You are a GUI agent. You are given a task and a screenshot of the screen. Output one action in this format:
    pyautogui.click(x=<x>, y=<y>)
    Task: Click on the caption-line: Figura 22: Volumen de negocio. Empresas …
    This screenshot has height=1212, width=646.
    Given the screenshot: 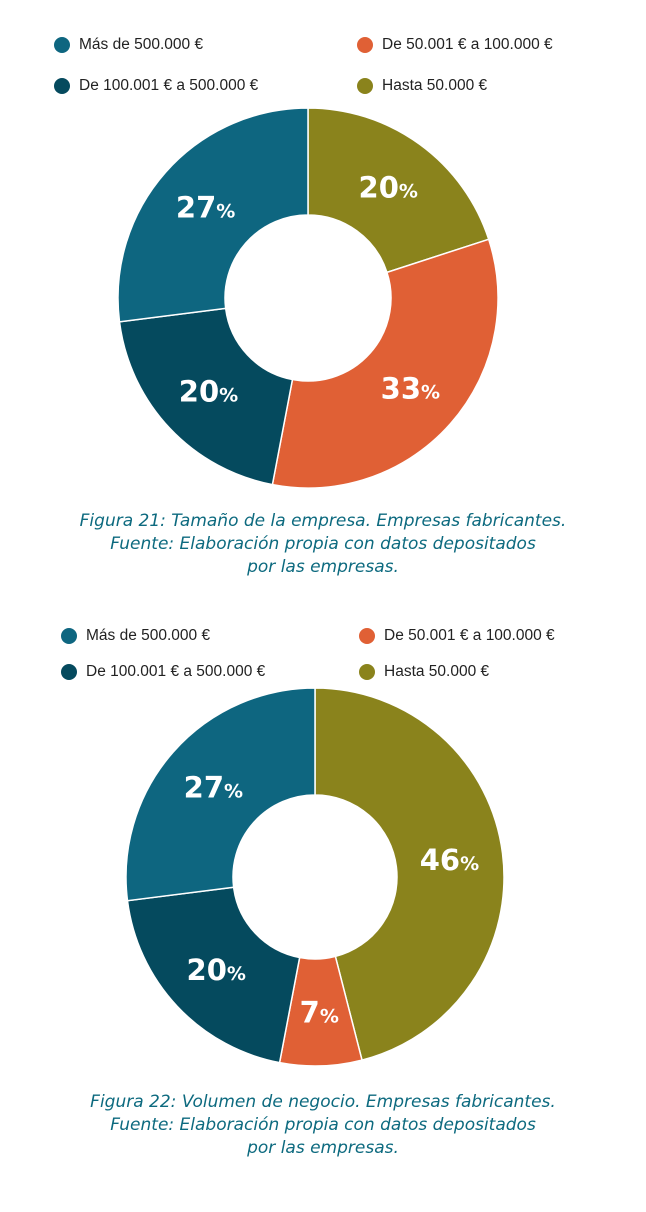 What is the action you would take?
    pyautogui.click(x=323, y=1102)
    